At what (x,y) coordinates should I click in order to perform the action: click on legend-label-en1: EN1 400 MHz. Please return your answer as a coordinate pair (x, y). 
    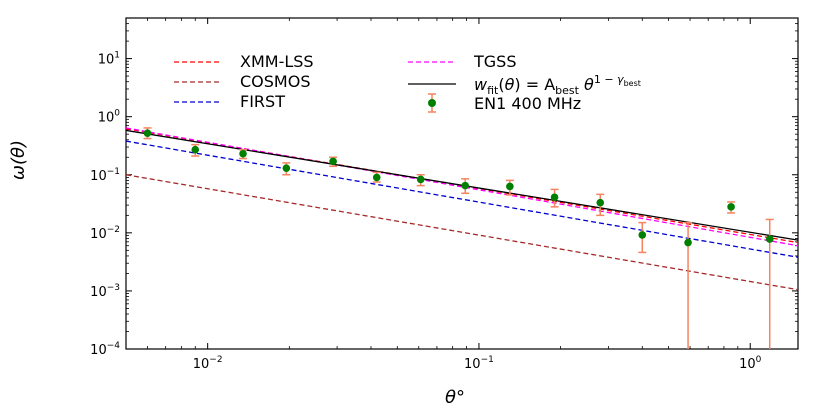
    Looking at the image, I should click on (527, 103).